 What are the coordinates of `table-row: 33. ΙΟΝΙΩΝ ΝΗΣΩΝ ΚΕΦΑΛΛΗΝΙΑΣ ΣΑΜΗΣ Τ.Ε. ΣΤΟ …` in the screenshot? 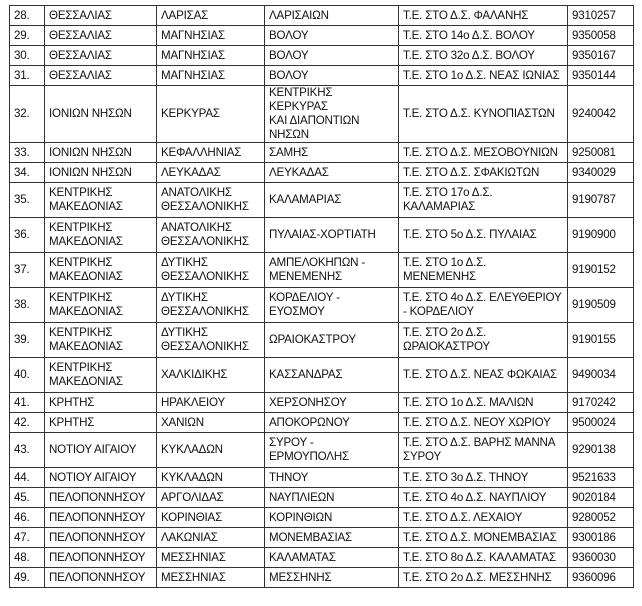 It's located at (321, 152).